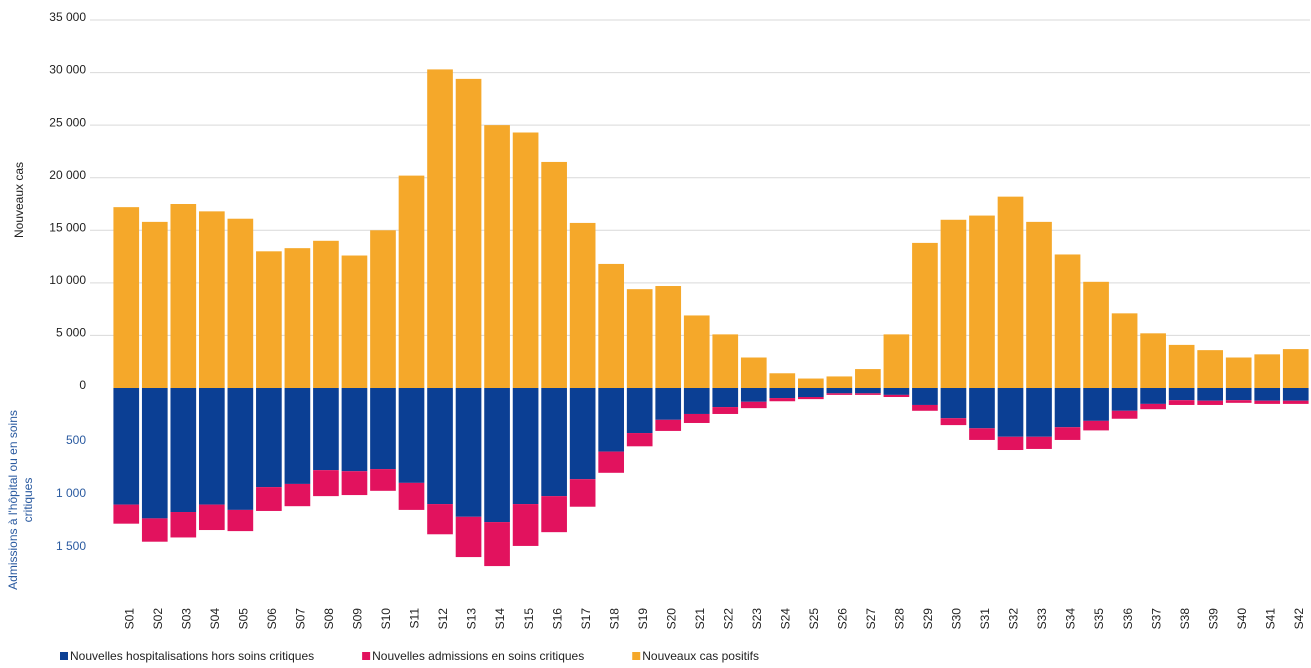 The image size is (1311, 668). I want to click on y2-axis-label: Admissions à l'hôpital ou en soins, so click(13, 500).